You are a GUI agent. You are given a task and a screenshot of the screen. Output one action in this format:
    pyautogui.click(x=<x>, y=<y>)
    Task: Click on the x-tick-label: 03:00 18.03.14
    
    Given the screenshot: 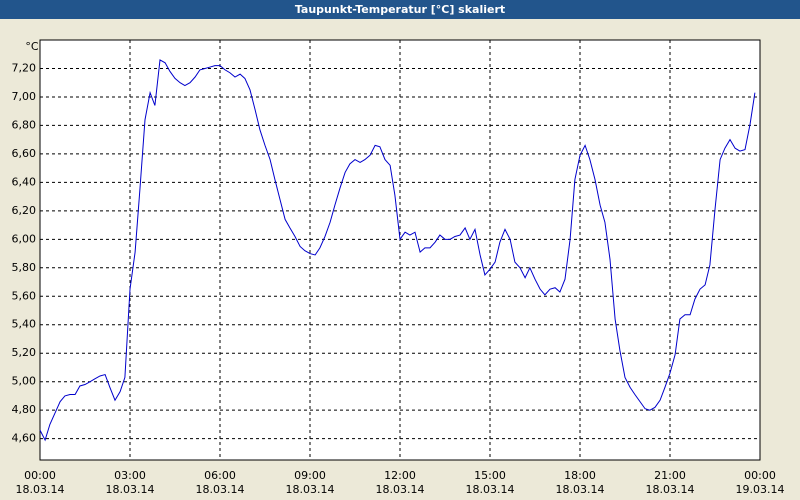 What is the action you would take?
    pyautogui.click(x=130, y=482)
    